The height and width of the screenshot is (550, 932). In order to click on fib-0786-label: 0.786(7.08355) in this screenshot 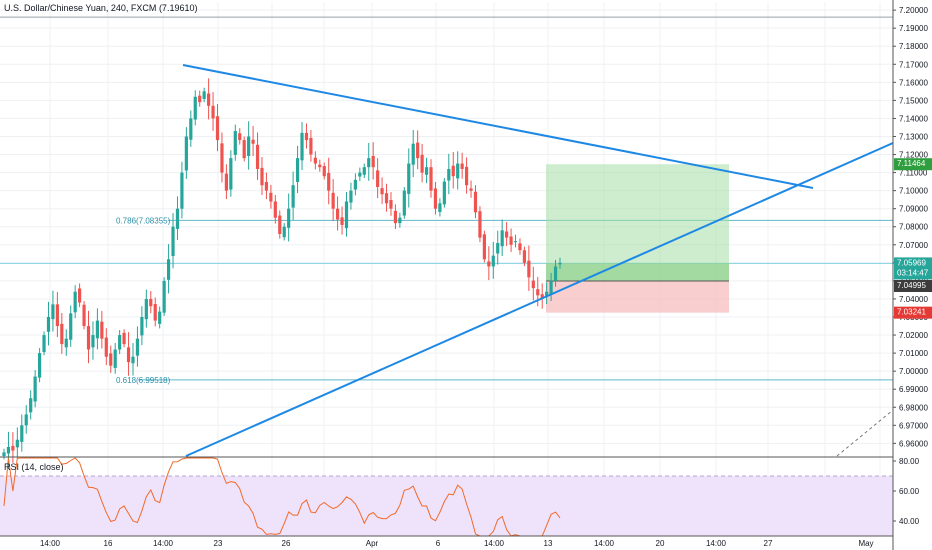, I will do `click(143, 220)`.